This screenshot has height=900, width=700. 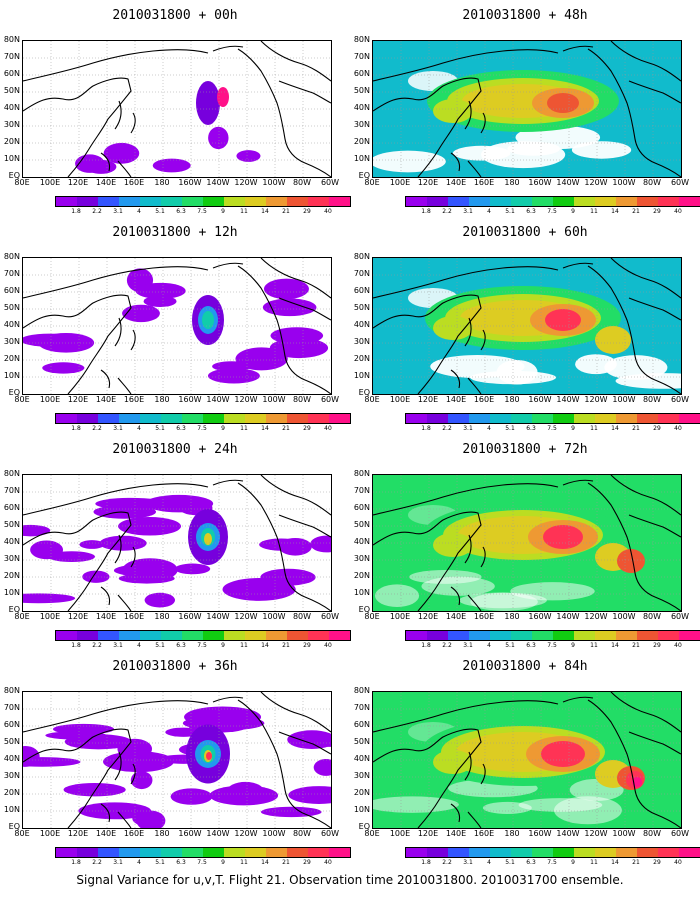 I want to click on latitude-label: 30N, so click(x=11, y=775).